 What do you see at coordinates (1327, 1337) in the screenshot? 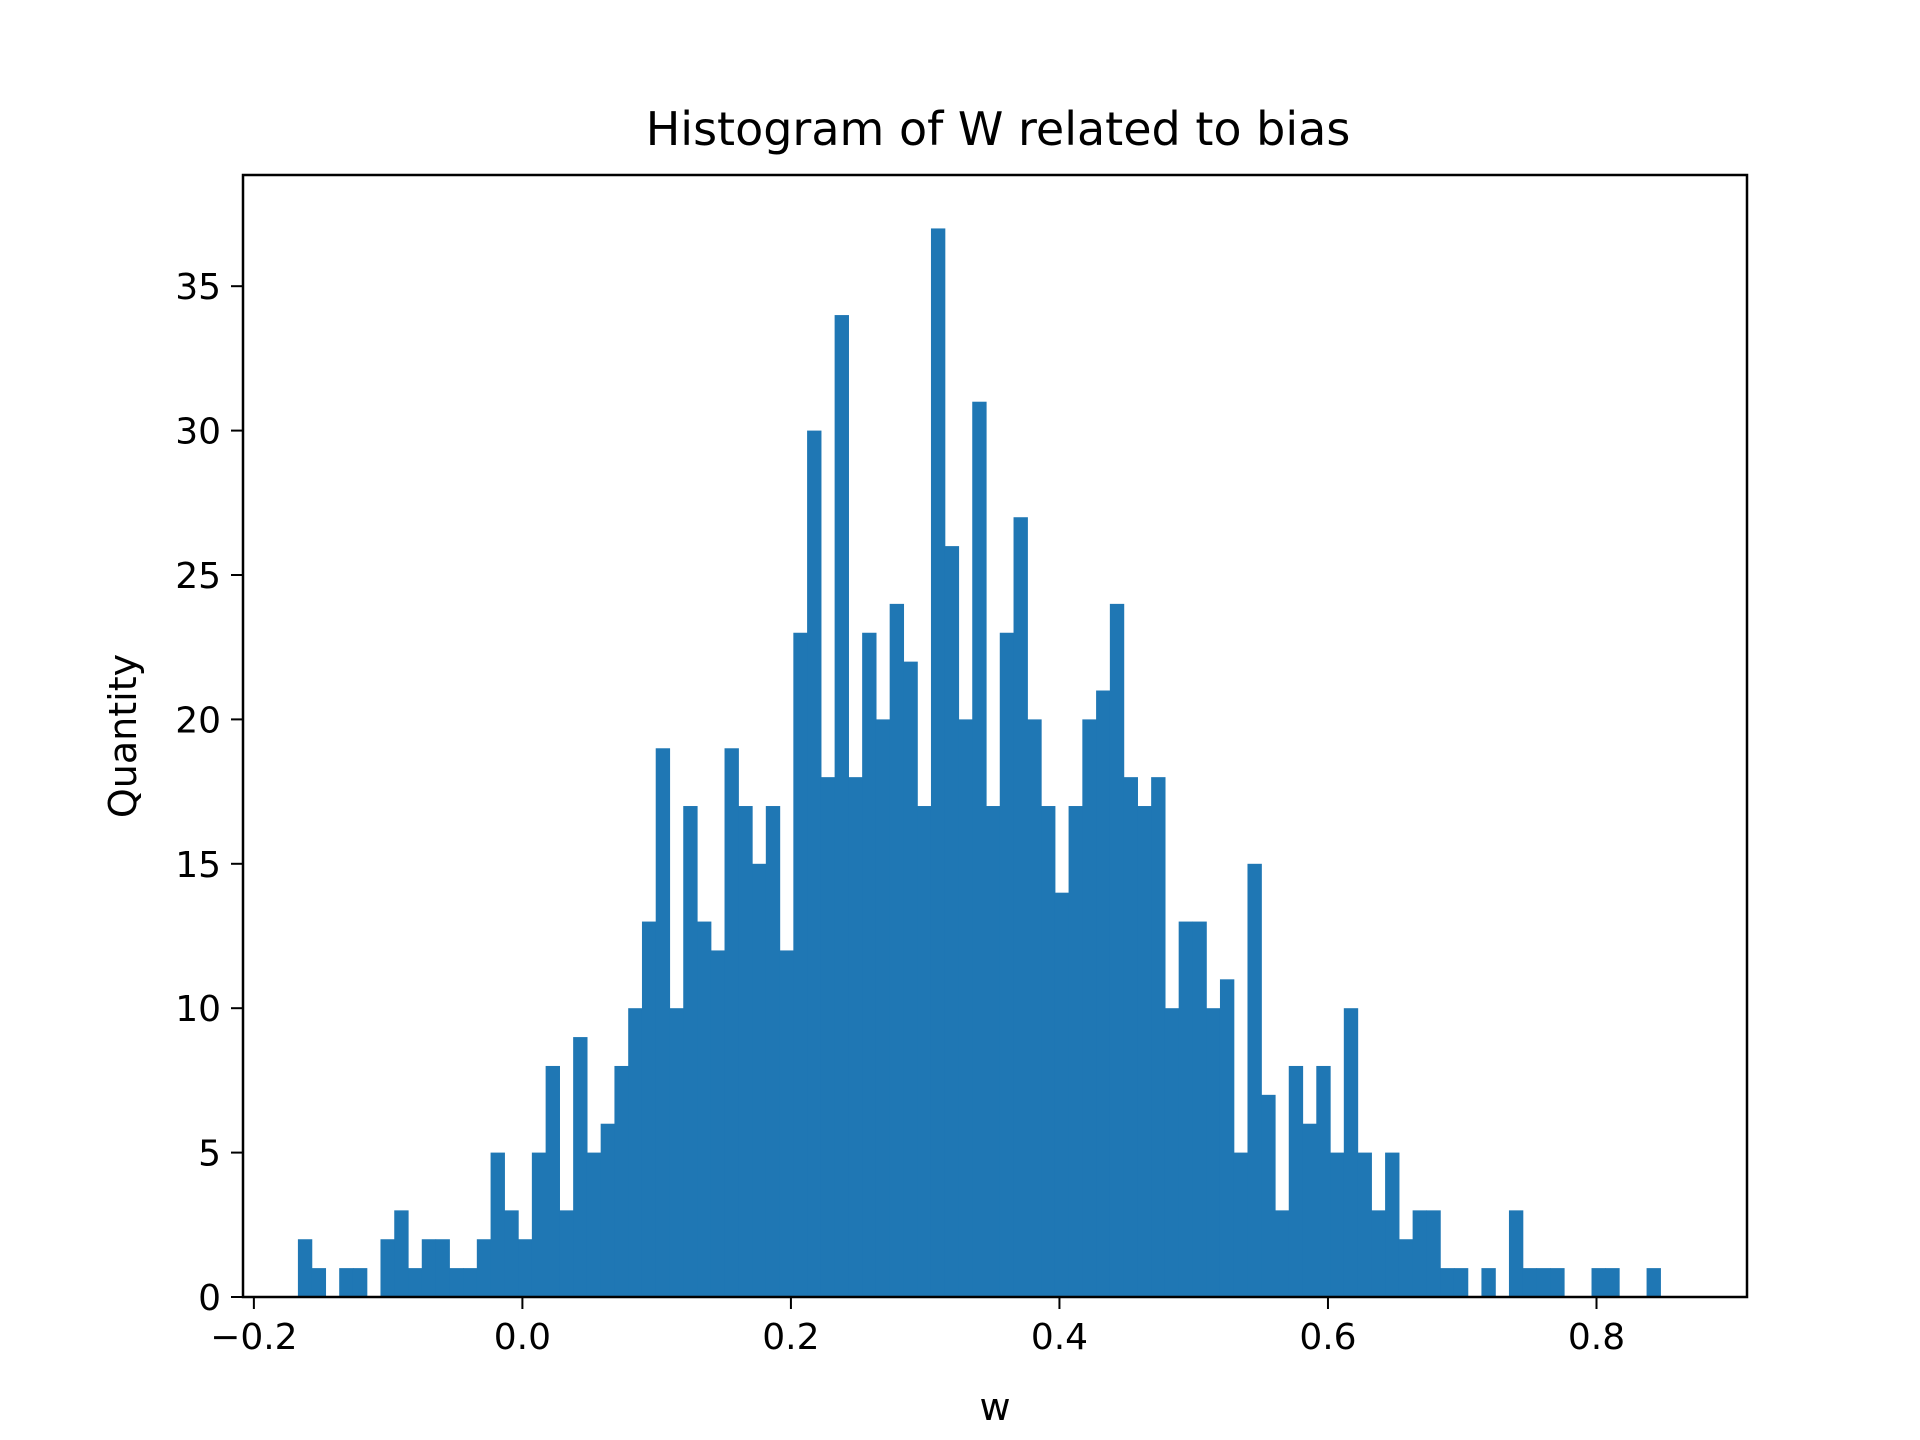
I see `x-tick-label: 0.6` at bounding box center [1327, 1337].